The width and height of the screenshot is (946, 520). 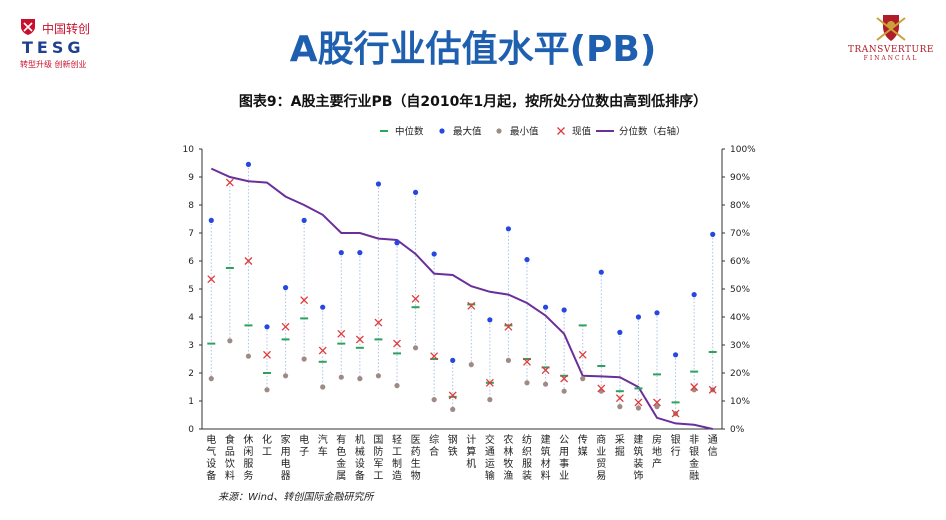 What do you see at coordinates (397, 457) in the screenshot?
I see `x-tick-label: 轻工制造` at bounding box center [397, 457].